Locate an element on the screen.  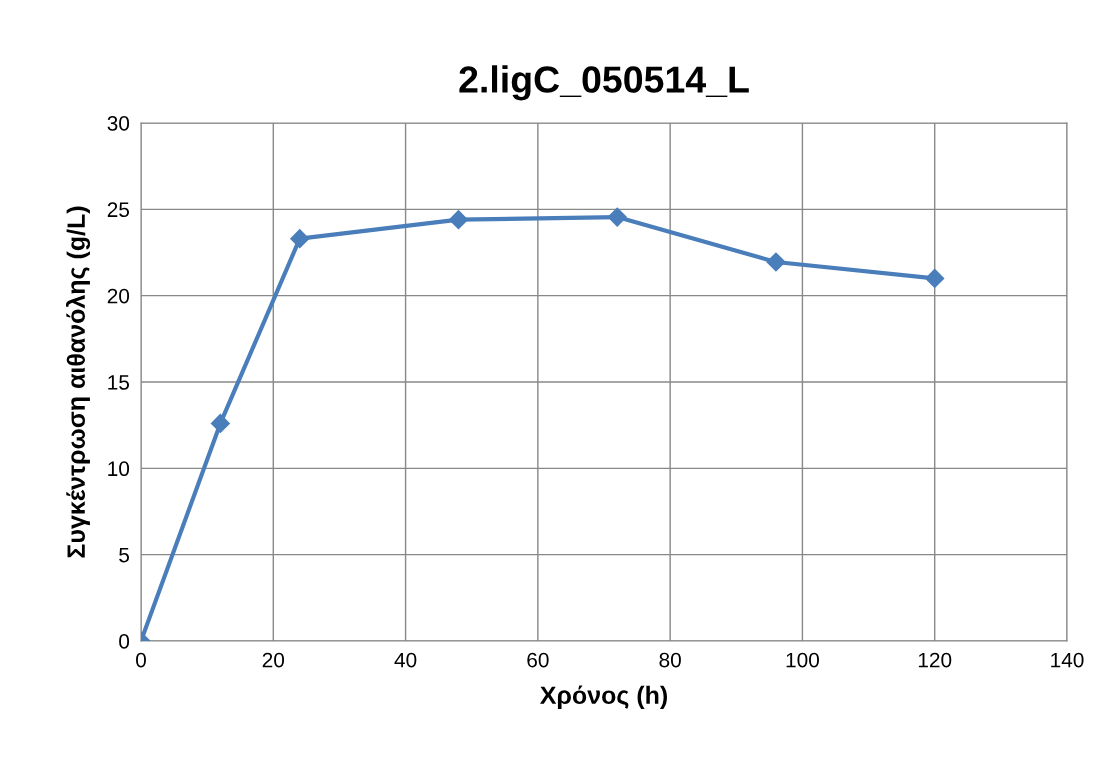
x-tick-label: 100 is located at coordinates (802, 660).